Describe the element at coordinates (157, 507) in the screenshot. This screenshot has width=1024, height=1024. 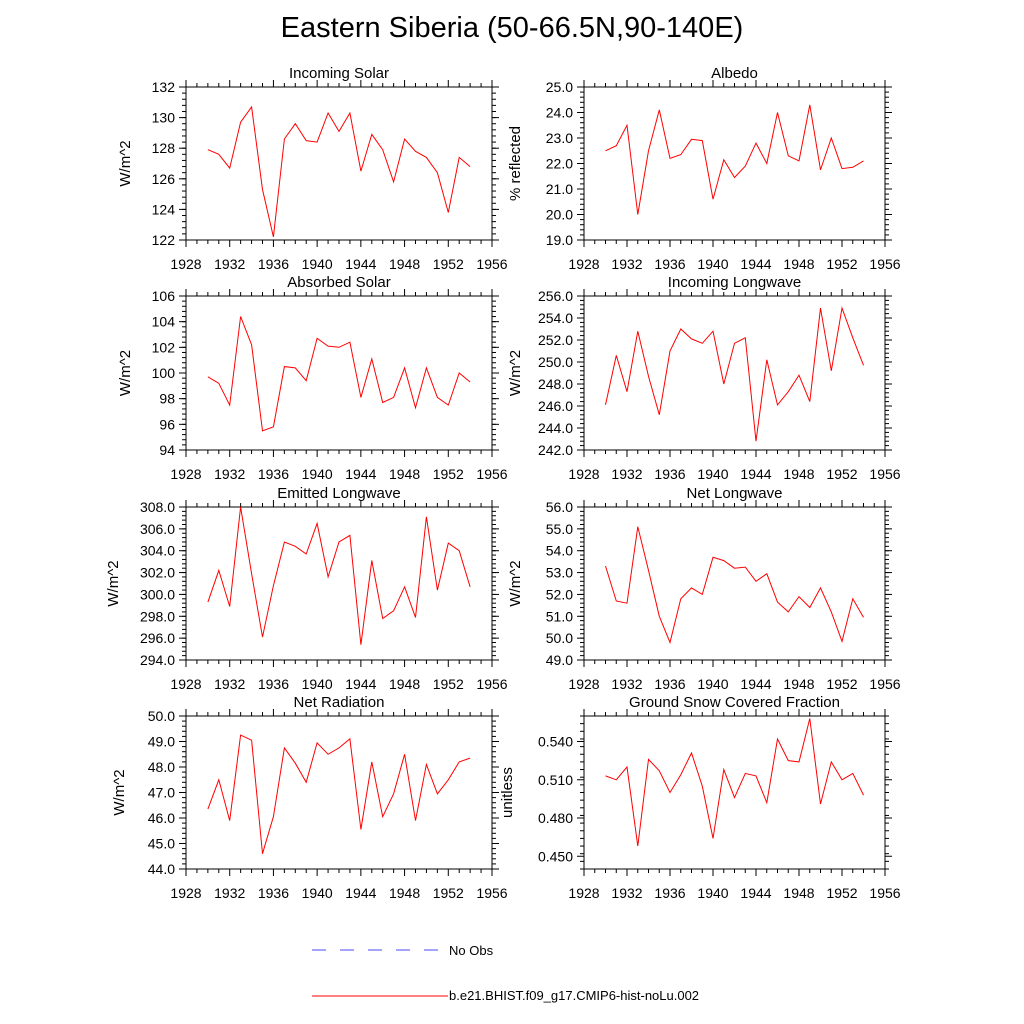
I see `y-tick-label: 308.0` at that location.